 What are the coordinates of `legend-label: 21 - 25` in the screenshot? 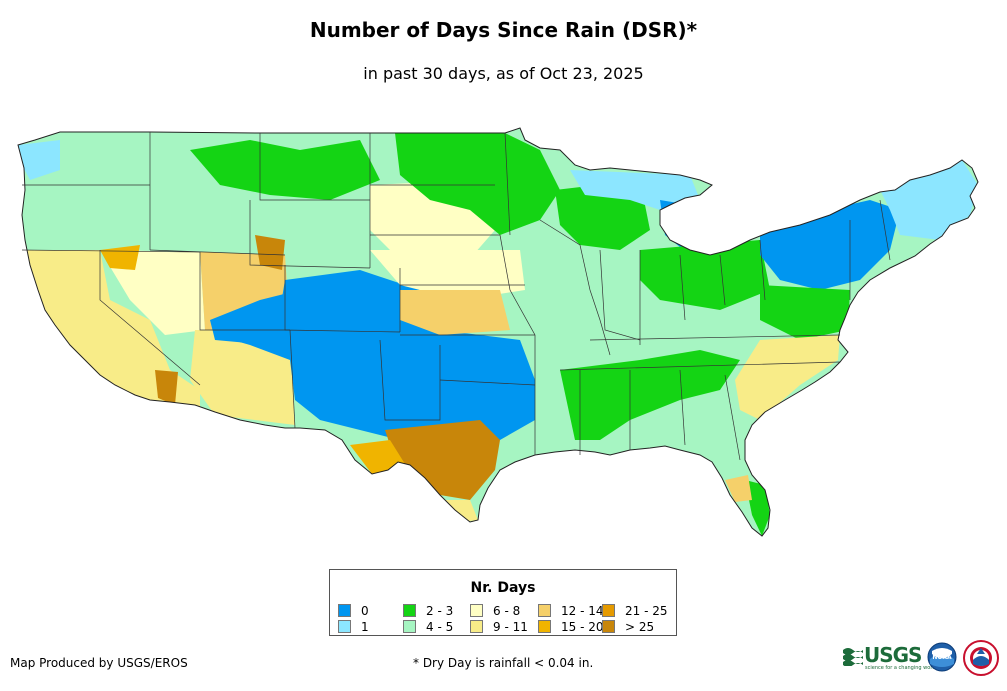 It's located at (646, 611).